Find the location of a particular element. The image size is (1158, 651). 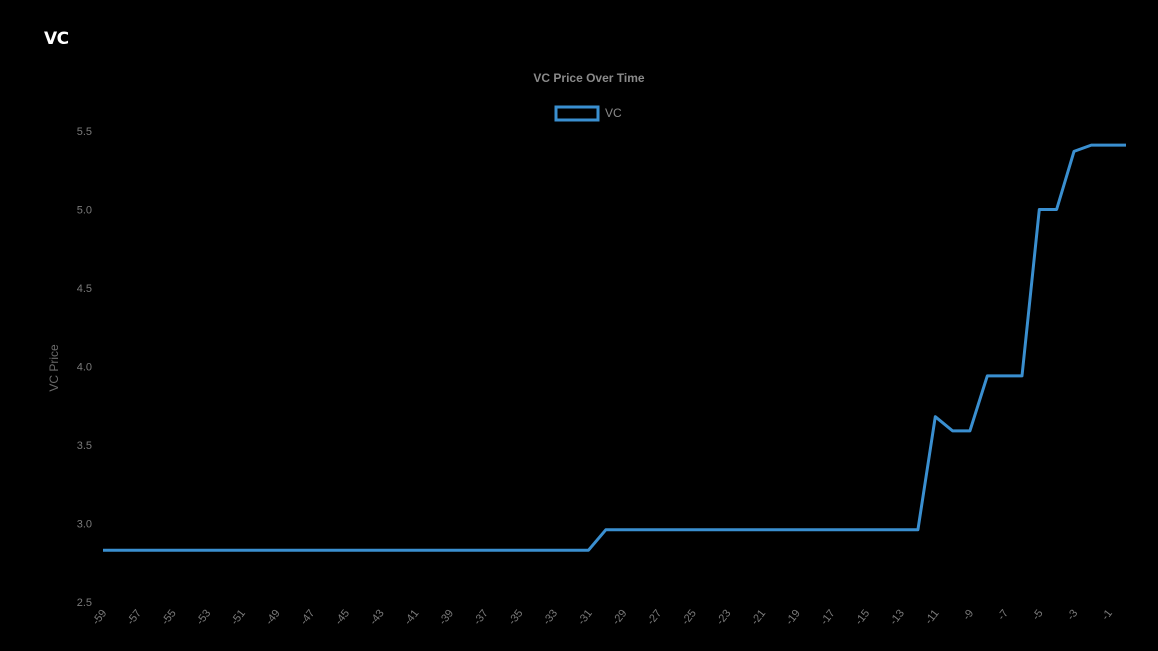

x-tick-label: -39 is located at coordinates (446, 617).